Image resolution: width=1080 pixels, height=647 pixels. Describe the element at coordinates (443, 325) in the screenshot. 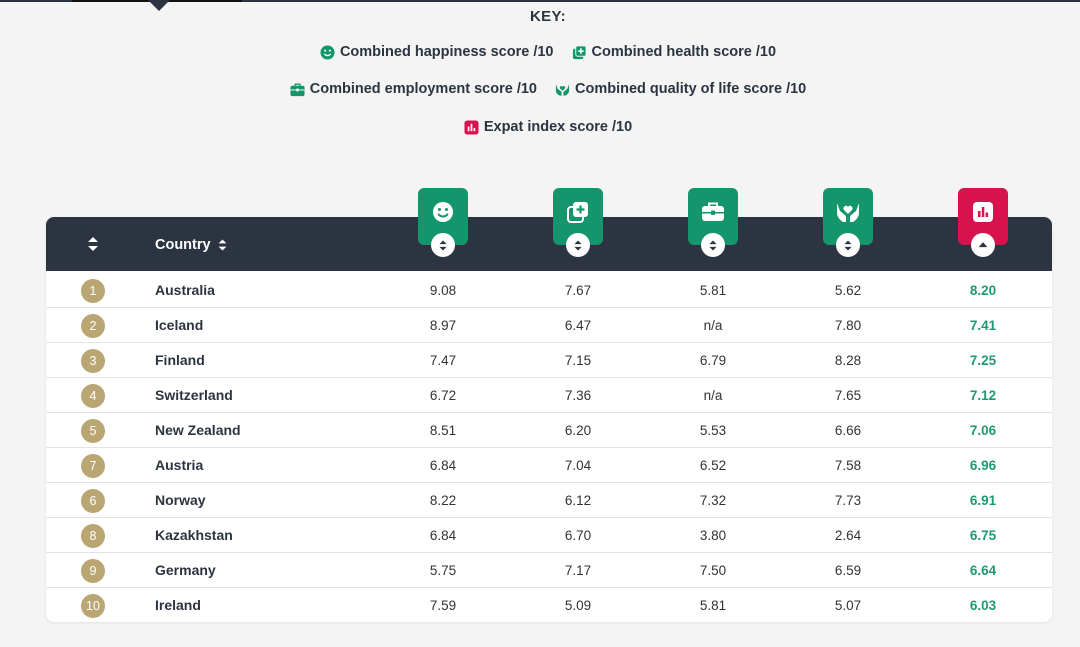

I see `happiness-score: 8.97` at that location.